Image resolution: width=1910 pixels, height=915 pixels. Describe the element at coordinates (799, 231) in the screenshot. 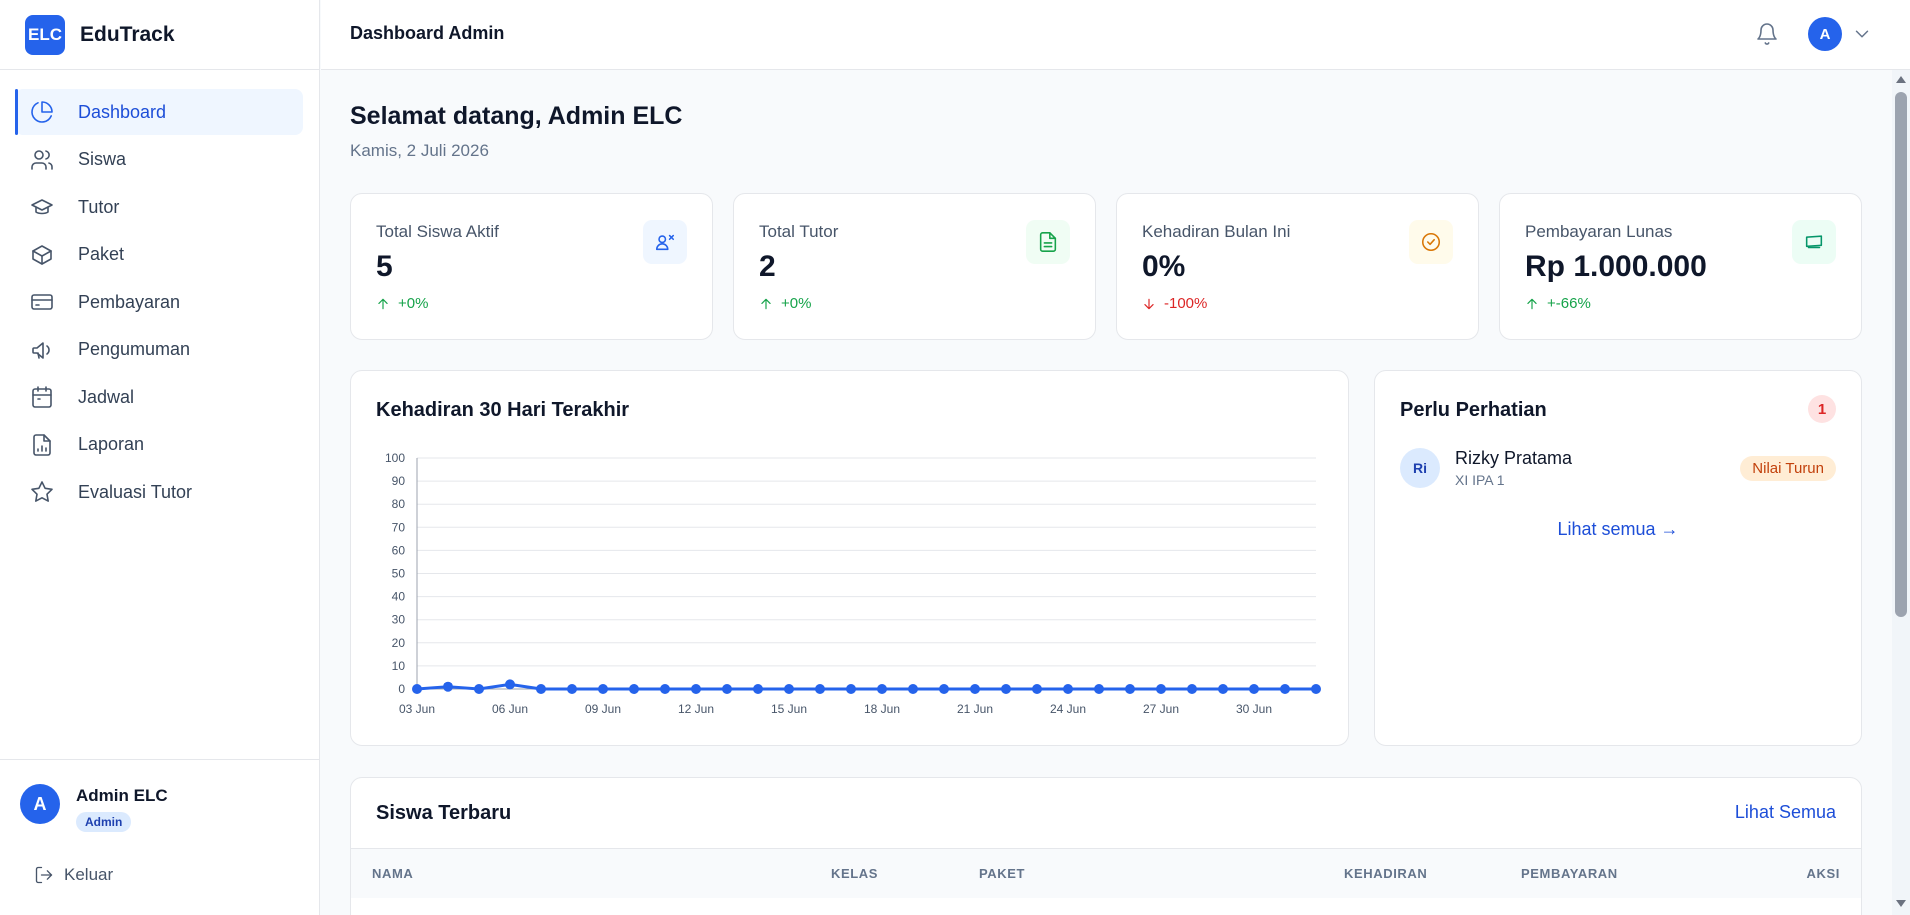

I see `stat-label: Total Tutor` at that location.